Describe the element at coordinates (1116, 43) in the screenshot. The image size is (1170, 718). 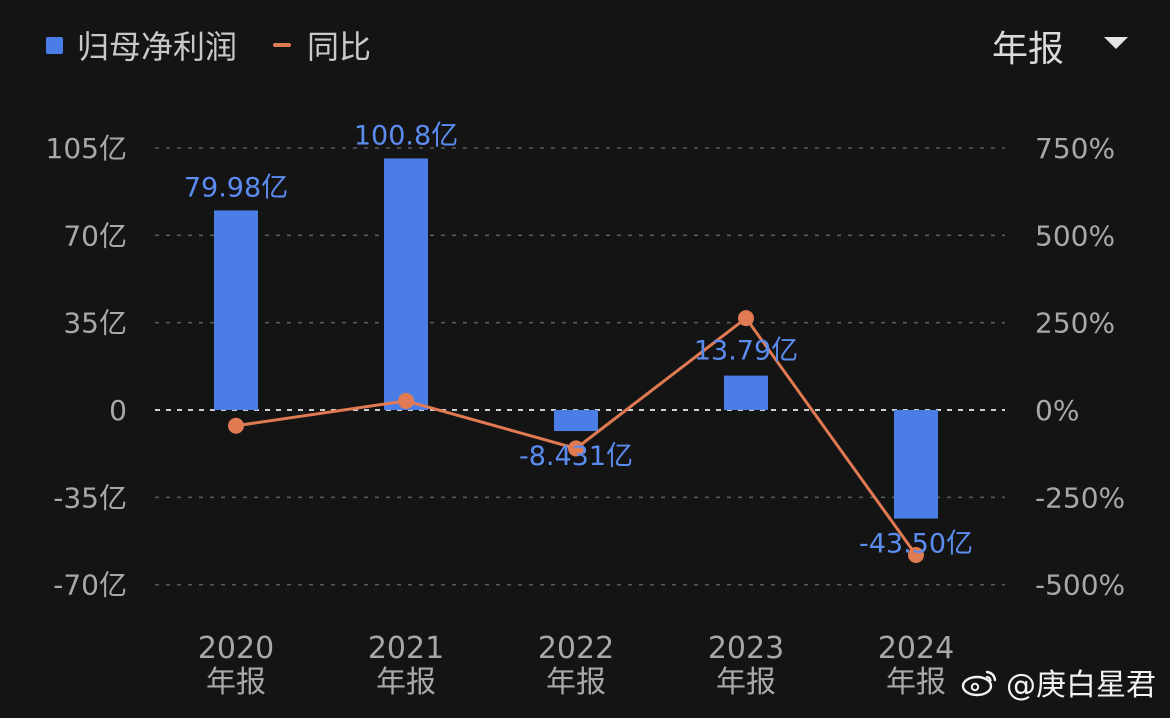
I see `chevron-down-icon` at that location.